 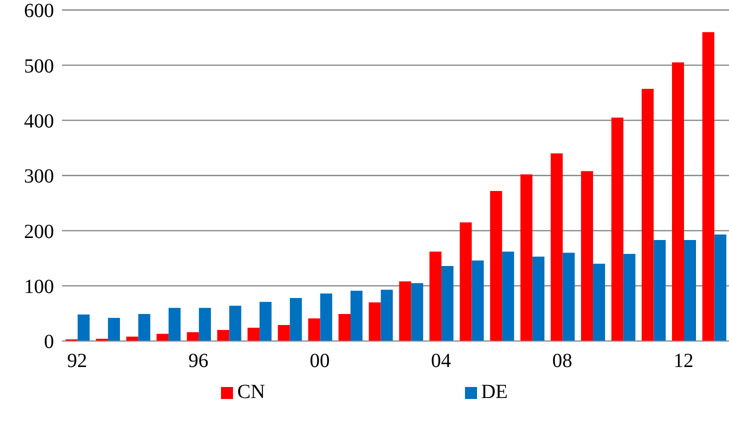 What do you see at coordinates (198, 361) in the screenshot?
I see `x-tick-label: 96` at bounding box center [198, 361].